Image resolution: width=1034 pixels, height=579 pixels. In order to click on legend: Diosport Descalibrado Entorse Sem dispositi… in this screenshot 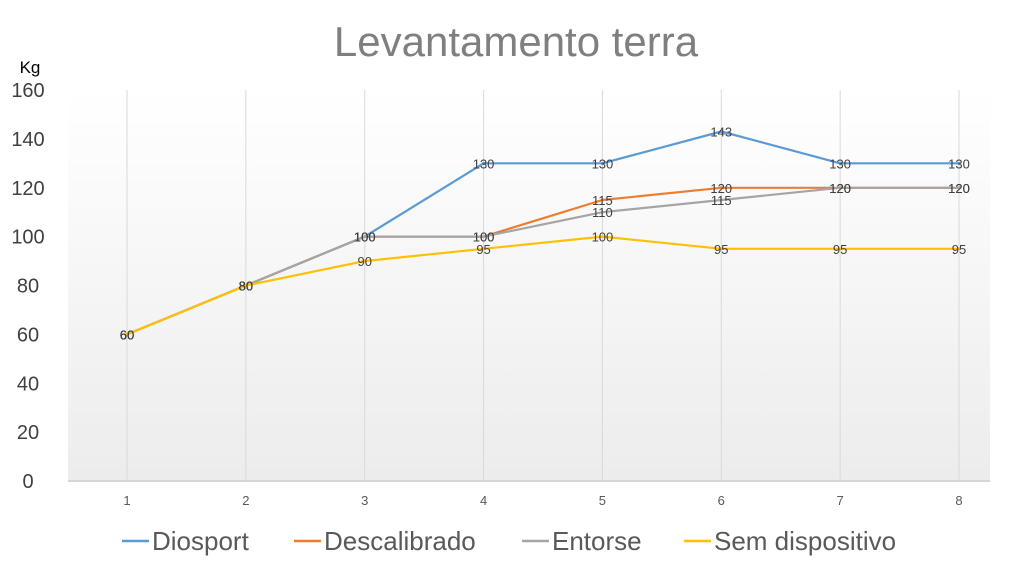, I will do `click(509, 541)`.